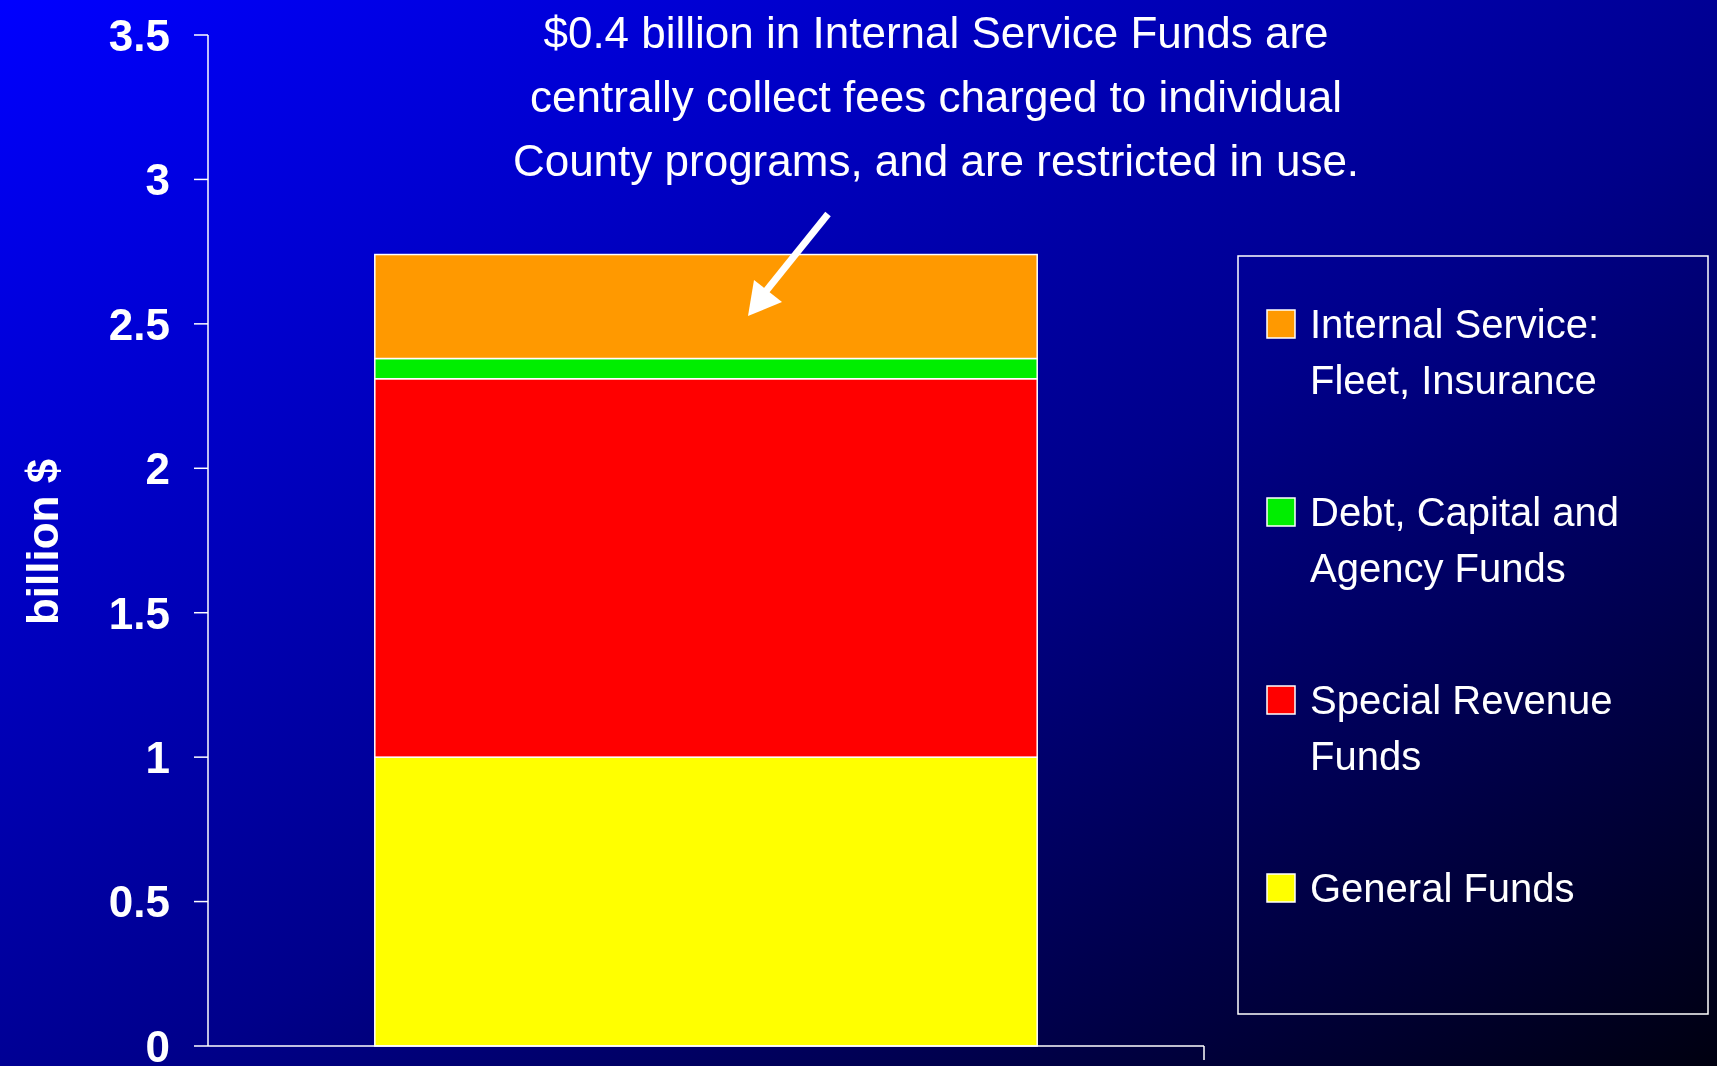 Image resolution: width=1717 pixels, height=1066 pixels. Describe the element at coordinates (157, 1043) in the screenshot. I see `y-tick-label: 0` at that location.